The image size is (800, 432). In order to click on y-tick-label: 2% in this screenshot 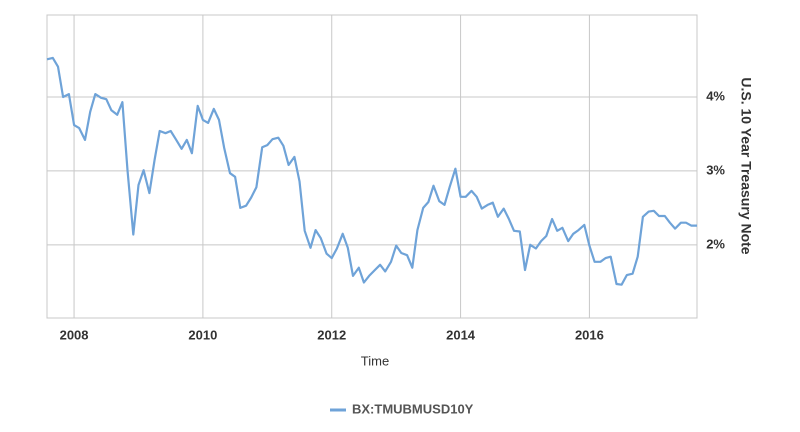, I will do `click(715, 243)`.